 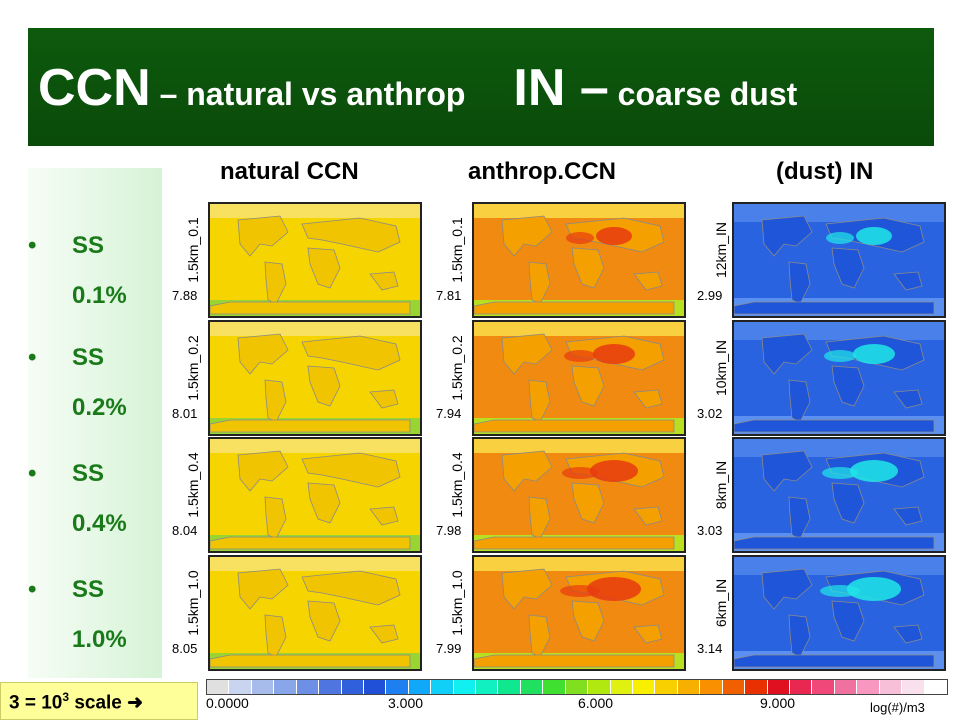 I want to click on scale-note-rhs: scale, so click(x=95, y=703).